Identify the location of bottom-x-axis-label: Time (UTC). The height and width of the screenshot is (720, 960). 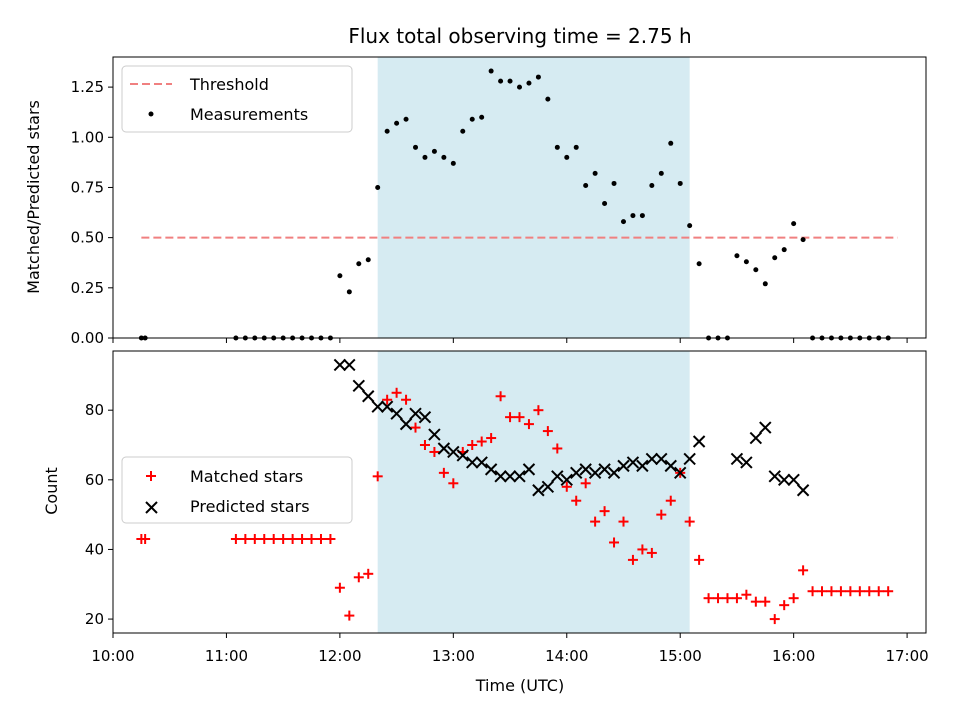
(519, 685).